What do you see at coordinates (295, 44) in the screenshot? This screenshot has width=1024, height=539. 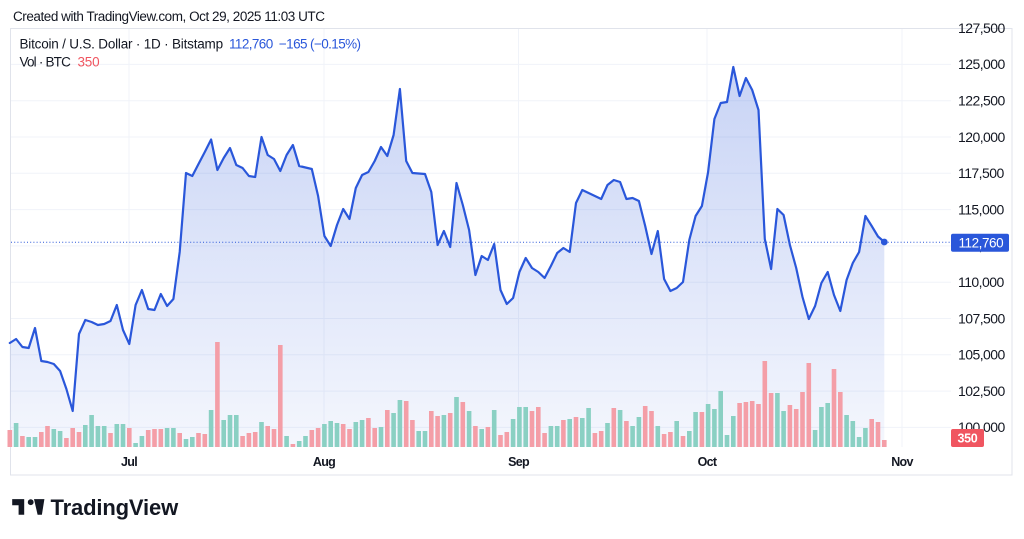 I see `svg-text: 112,760 −165 (−0.15%)` at bounding box center [295, 44].